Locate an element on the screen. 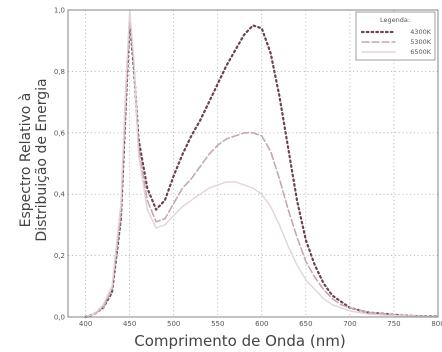  legend-title: Legenda: is located at coordinates (395, 20).